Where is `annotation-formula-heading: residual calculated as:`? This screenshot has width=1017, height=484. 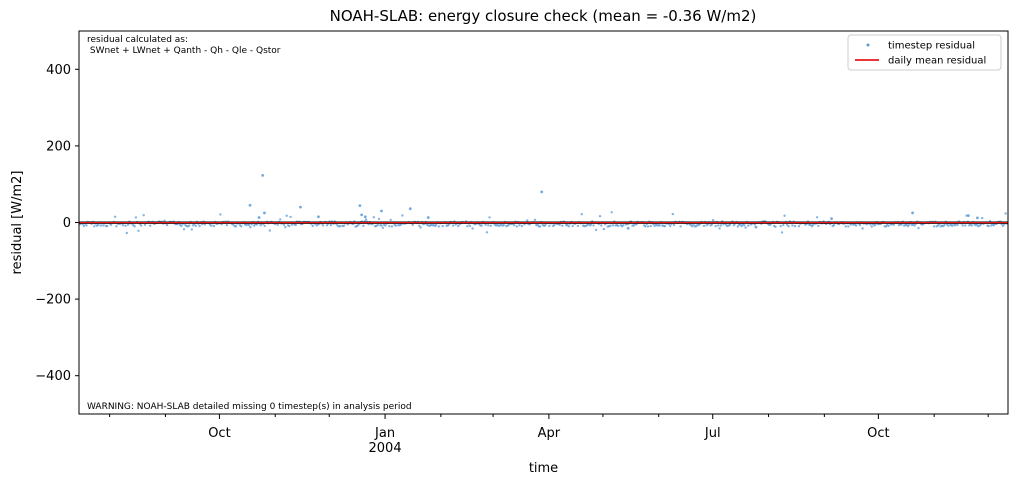
annotation-formula-heading: residual calculated as: is located at coordinates (137, 40).